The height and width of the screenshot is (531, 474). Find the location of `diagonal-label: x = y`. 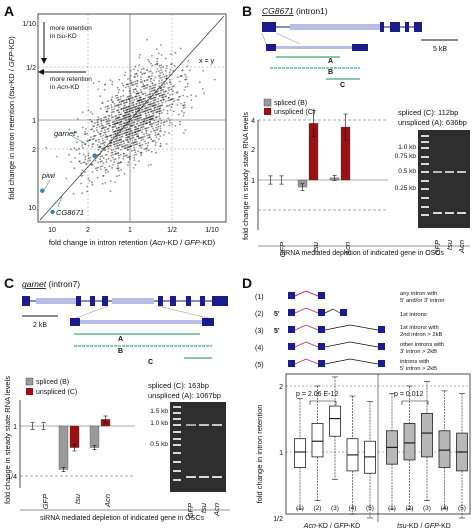

diagonal-label: x = y is located at coordinates (206, 61).